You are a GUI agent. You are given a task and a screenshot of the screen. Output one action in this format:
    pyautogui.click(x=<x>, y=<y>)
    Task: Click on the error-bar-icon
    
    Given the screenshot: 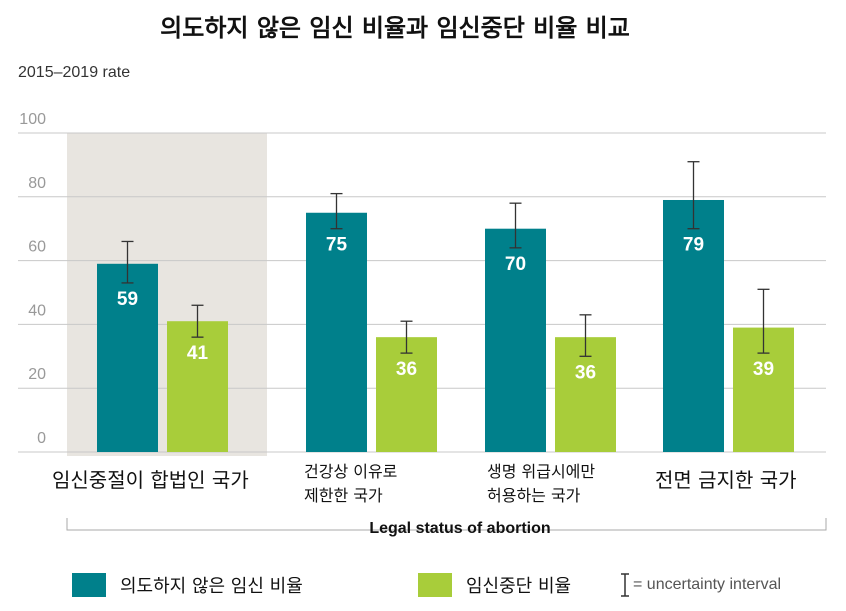 What is the action you would take?
    pyautogui.click(x=625, y=585)
    